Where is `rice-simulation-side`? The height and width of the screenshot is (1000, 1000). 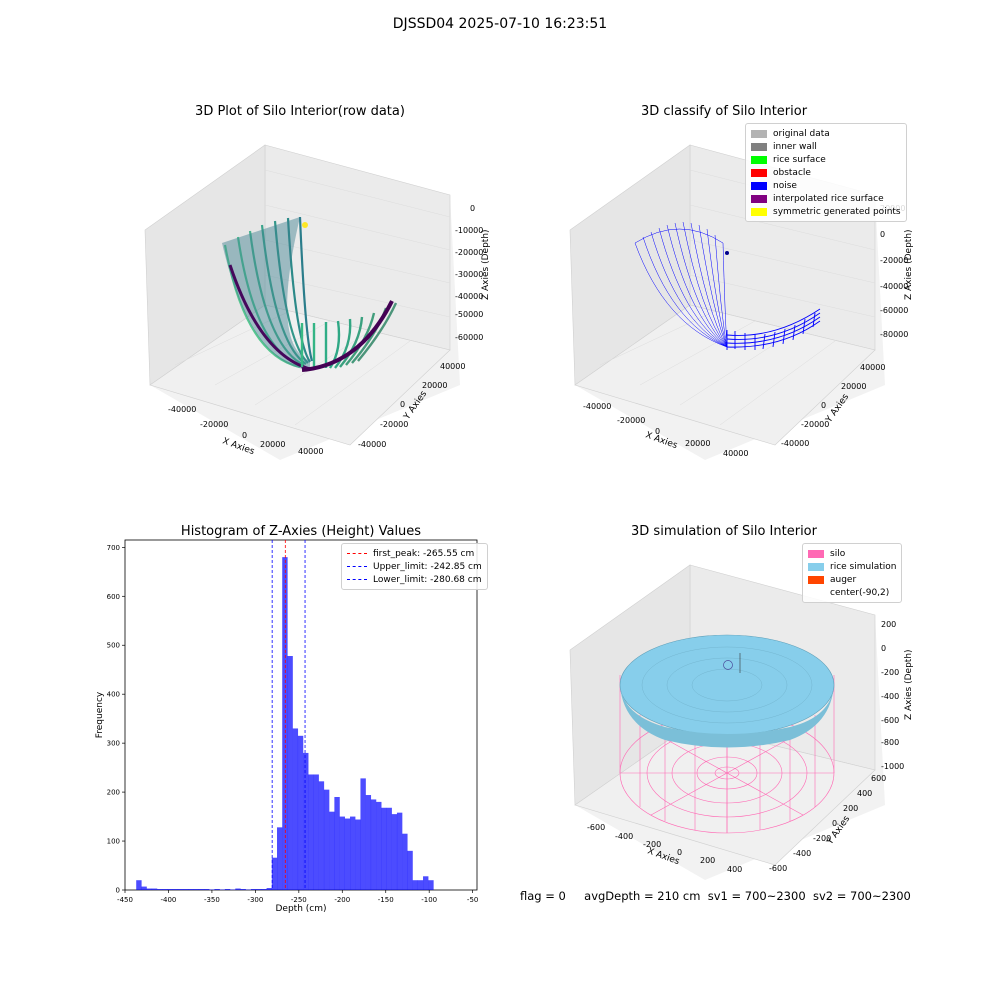 rice-simulation-side is located at coordinates (727, 716).